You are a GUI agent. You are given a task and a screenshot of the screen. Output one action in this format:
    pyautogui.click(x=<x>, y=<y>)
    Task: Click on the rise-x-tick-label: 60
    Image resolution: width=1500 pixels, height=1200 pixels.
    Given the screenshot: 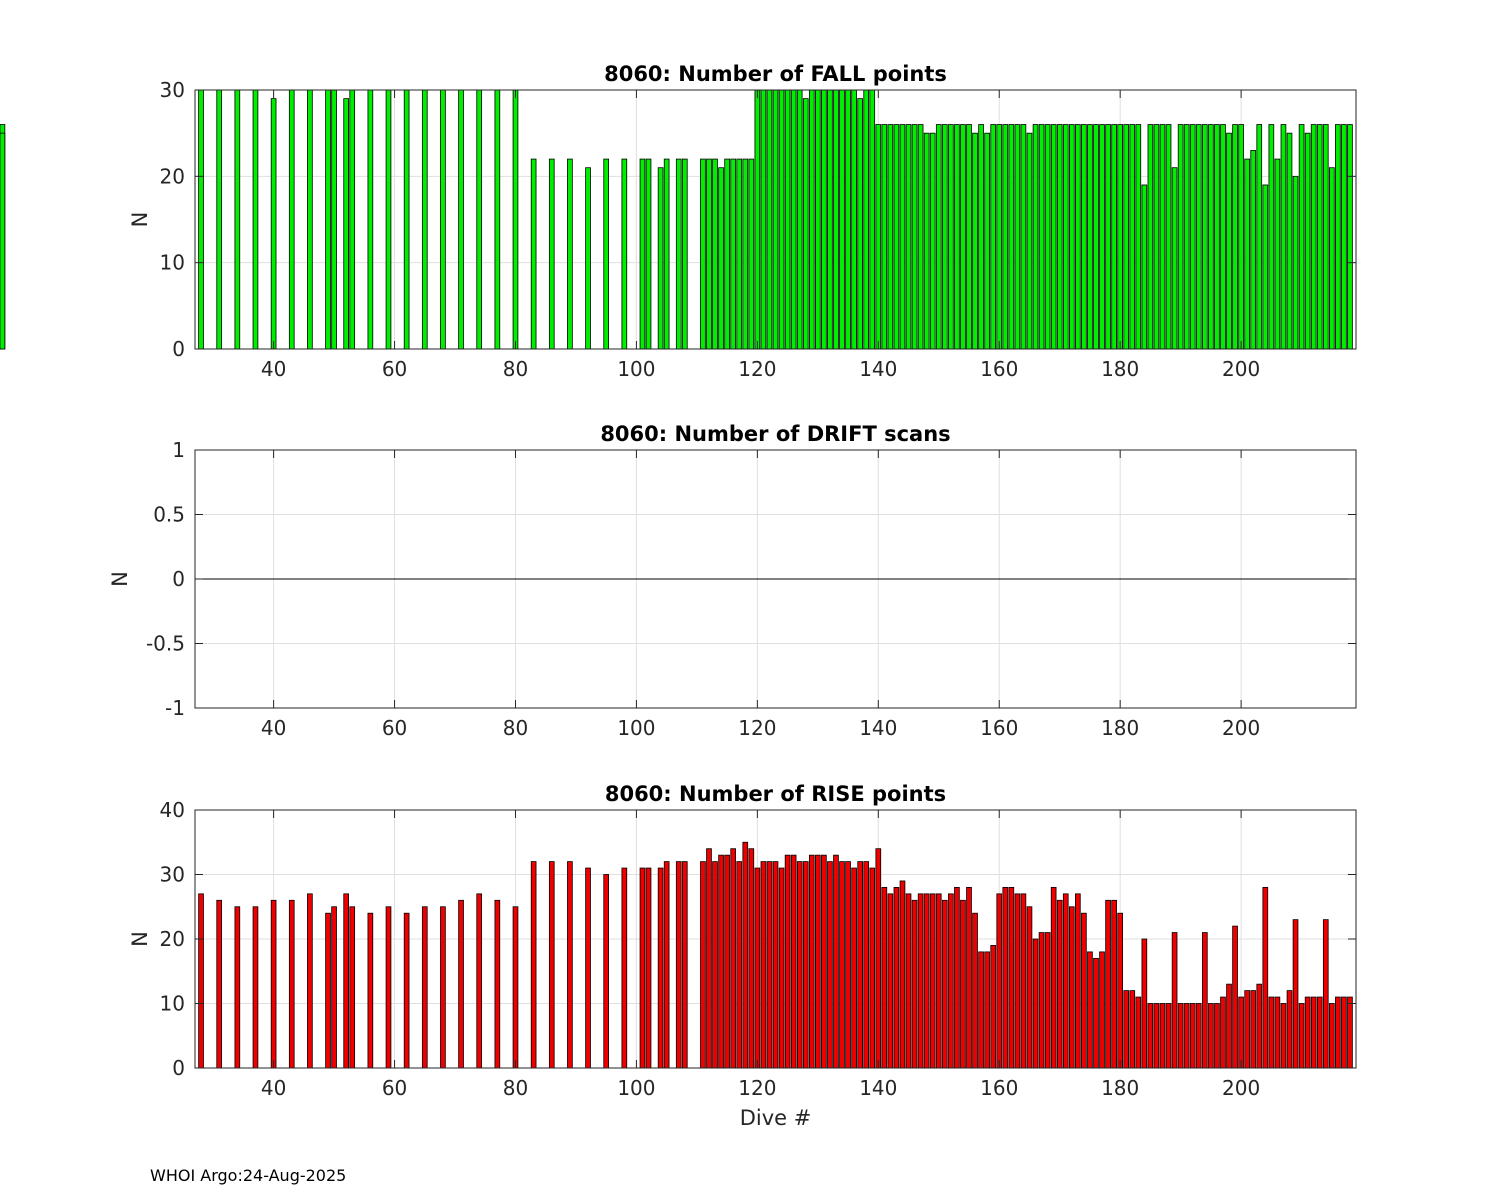 What is the action you would take?
    pyautogui.click(x=394, y=1088)
    